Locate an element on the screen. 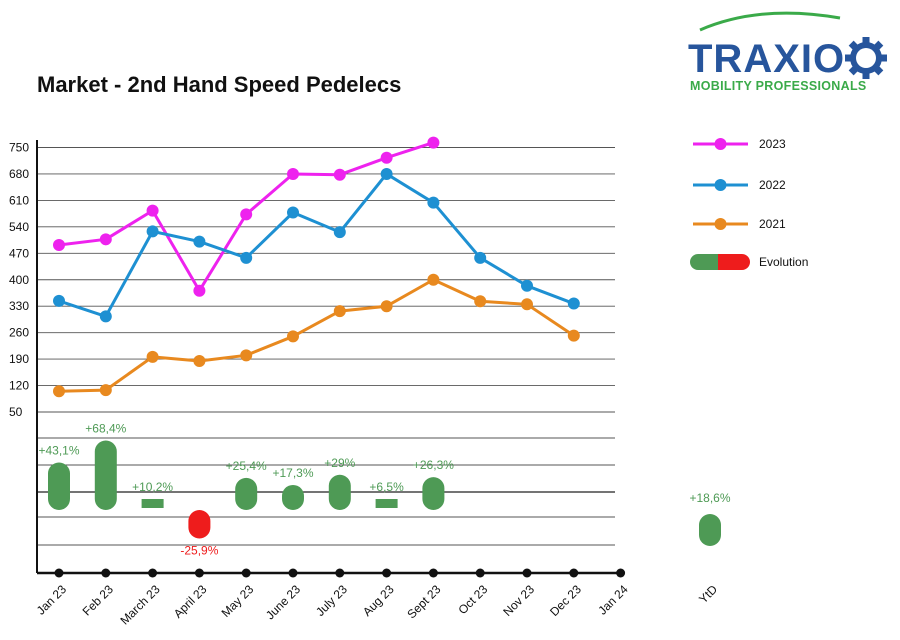 This screenshot has width=900, height=640. gear-hole is located at coordinates (866, 58).